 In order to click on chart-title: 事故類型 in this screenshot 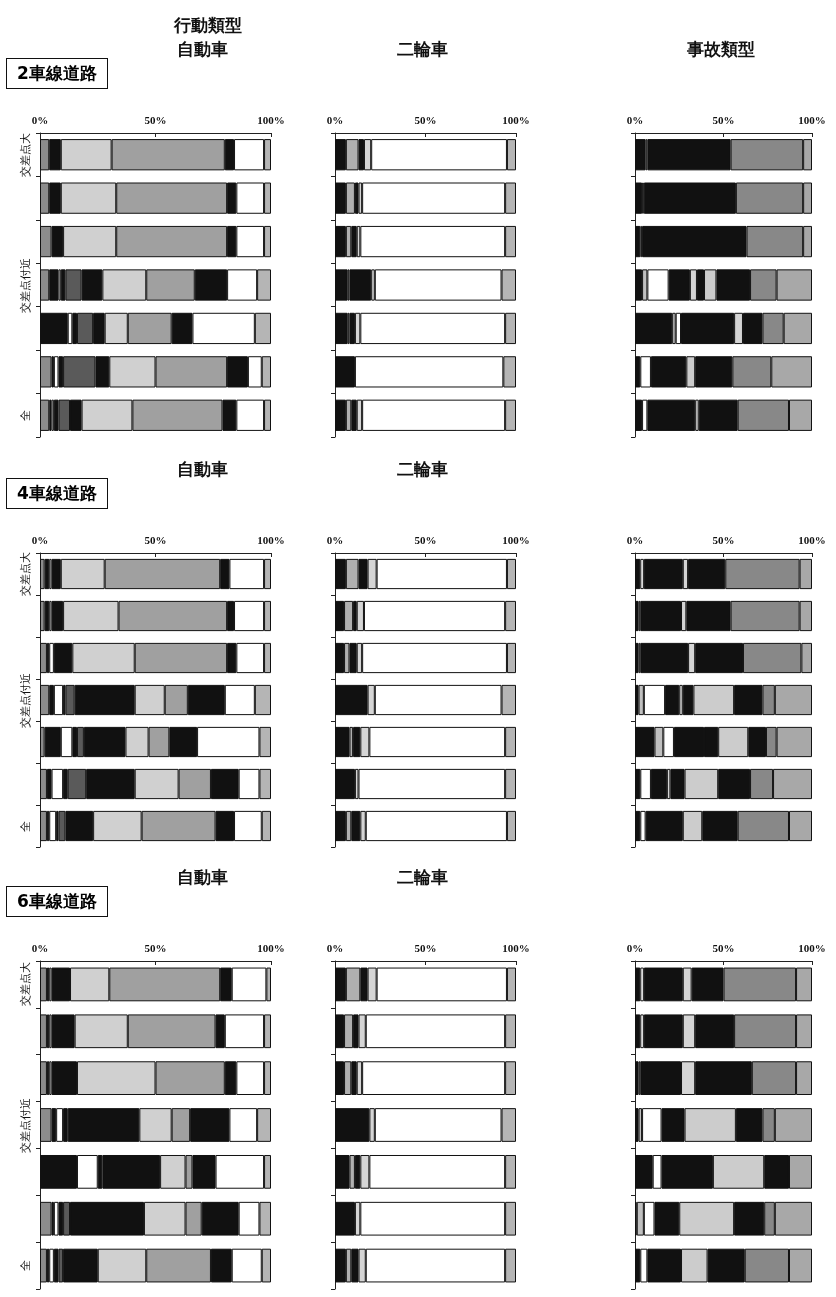, I will do `click(720, 49)`.